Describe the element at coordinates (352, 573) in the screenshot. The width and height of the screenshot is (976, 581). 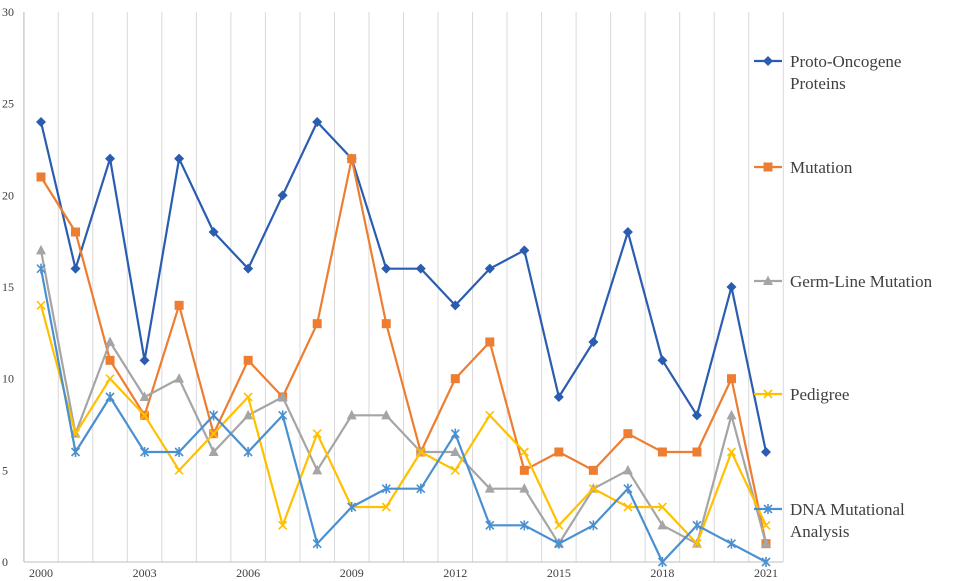
I see `x-tick-label: 2009` at that location.